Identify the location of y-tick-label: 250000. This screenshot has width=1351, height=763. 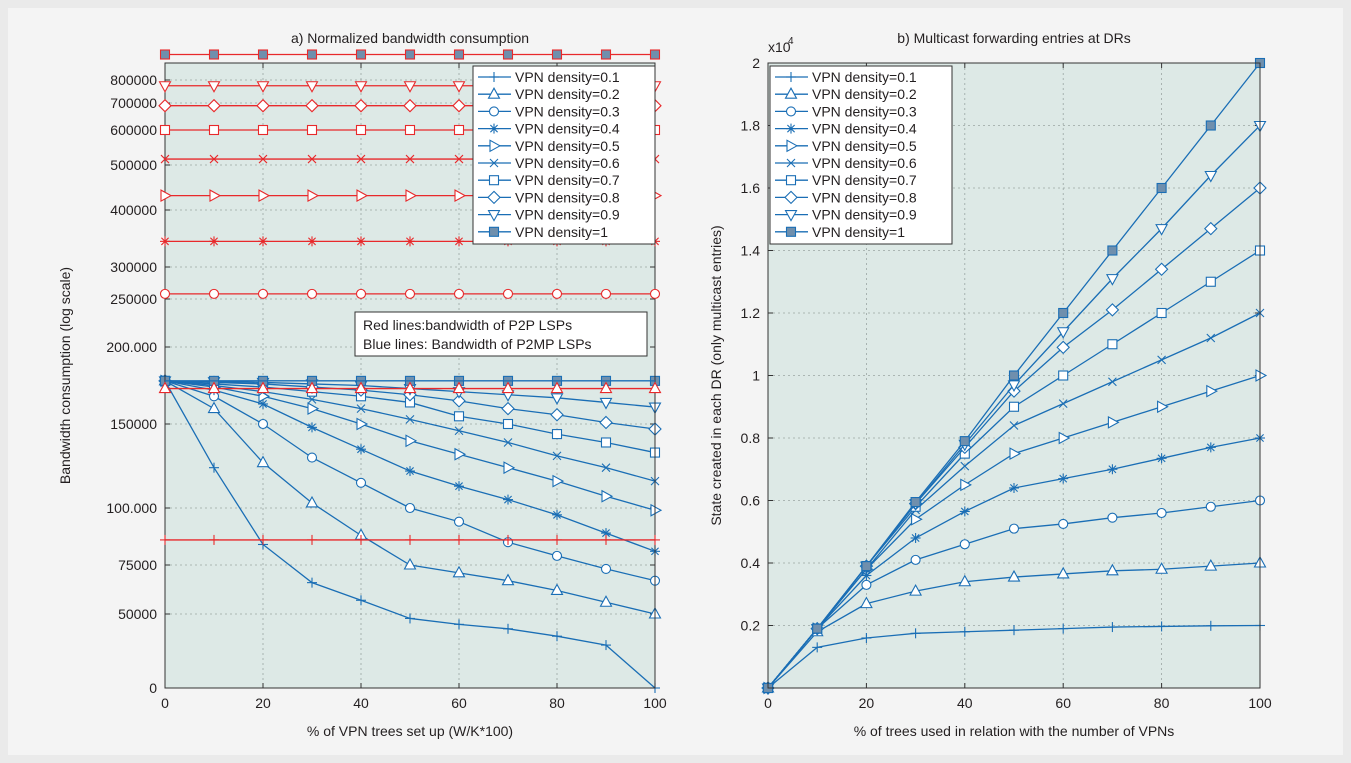
(133, 299).